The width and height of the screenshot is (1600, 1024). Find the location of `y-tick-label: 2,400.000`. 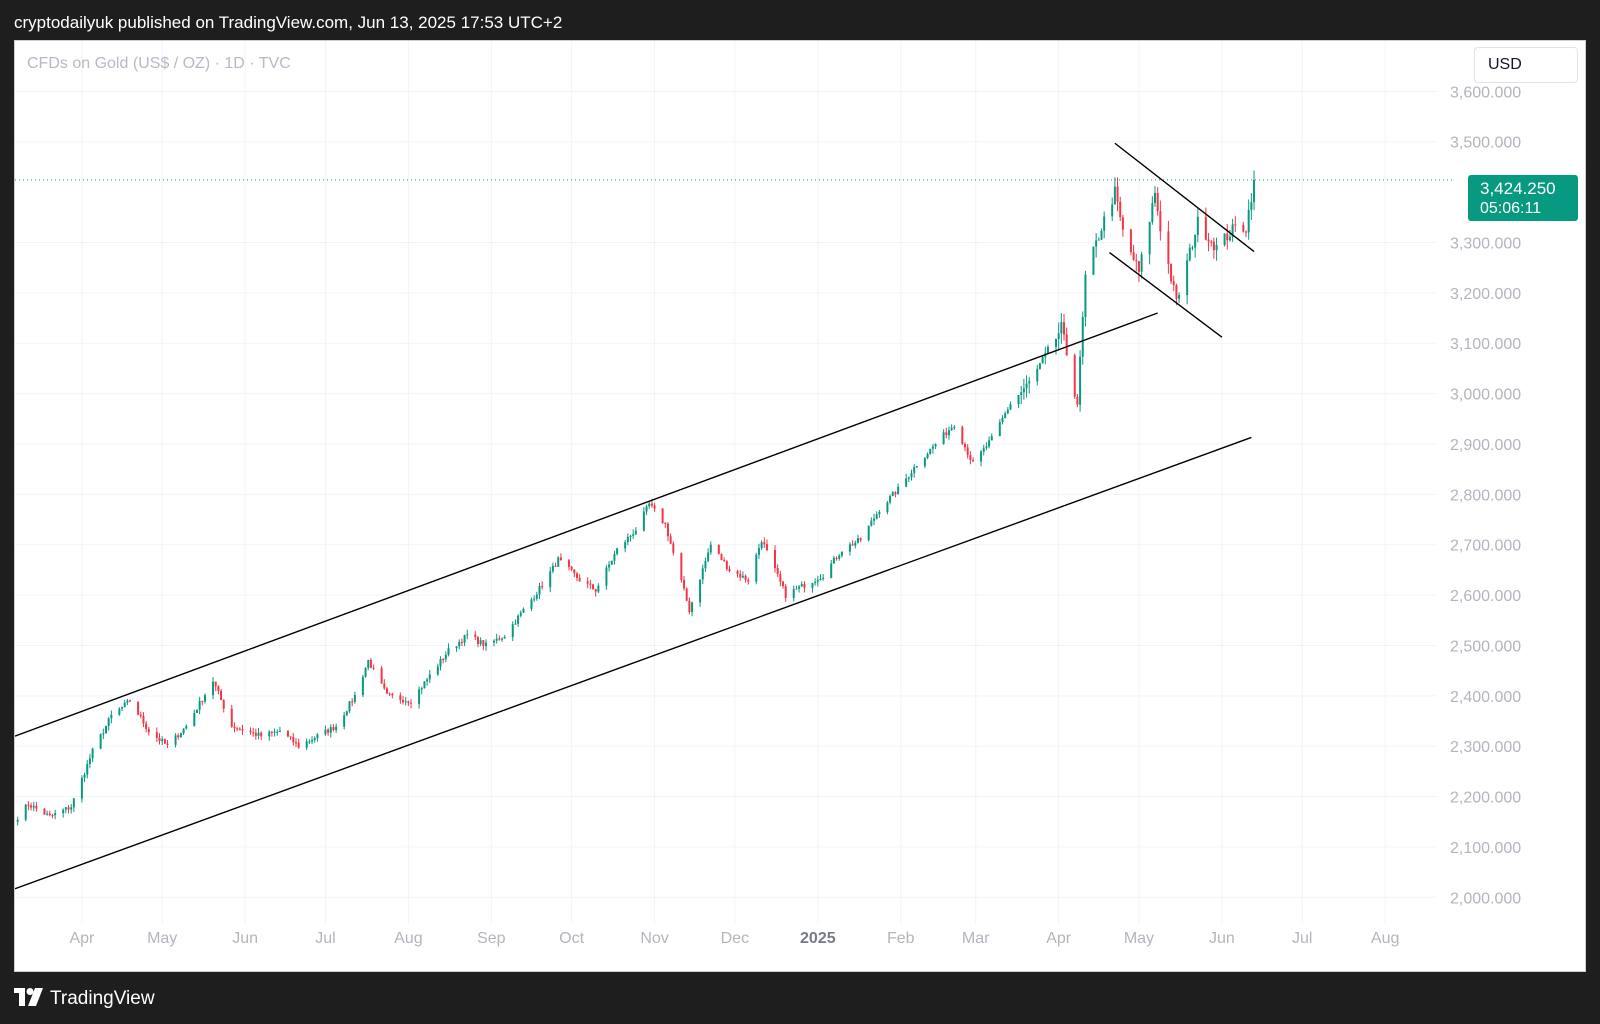

y-tick-label: 2,400.000 is located at coordinates (1485, 697).